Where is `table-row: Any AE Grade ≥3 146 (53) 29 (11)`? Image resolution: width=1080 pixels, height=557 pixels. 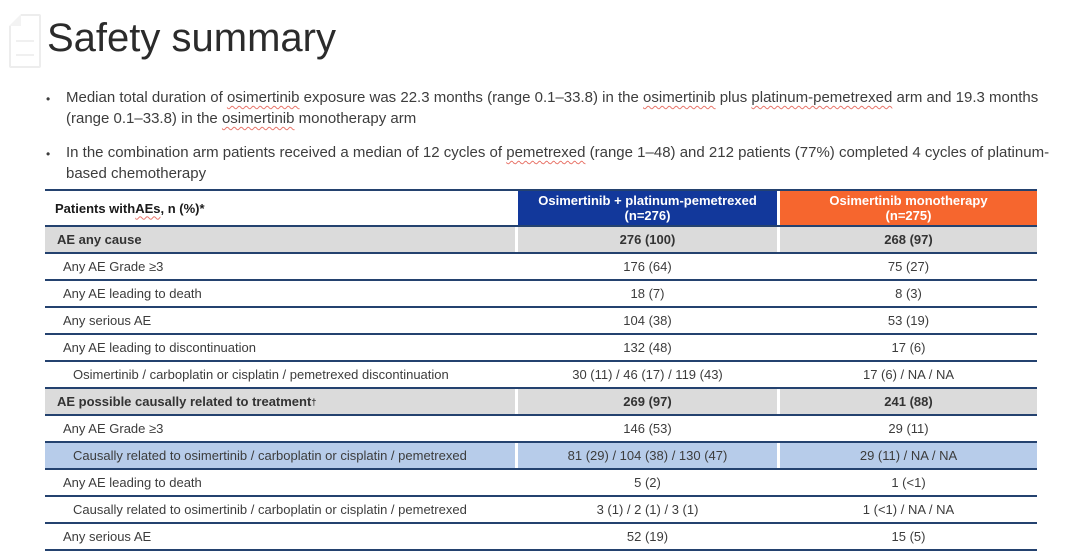
table-row: Any AE Grade ≥3 146 (53) 29 (11) is located at coordinates (541, 429).